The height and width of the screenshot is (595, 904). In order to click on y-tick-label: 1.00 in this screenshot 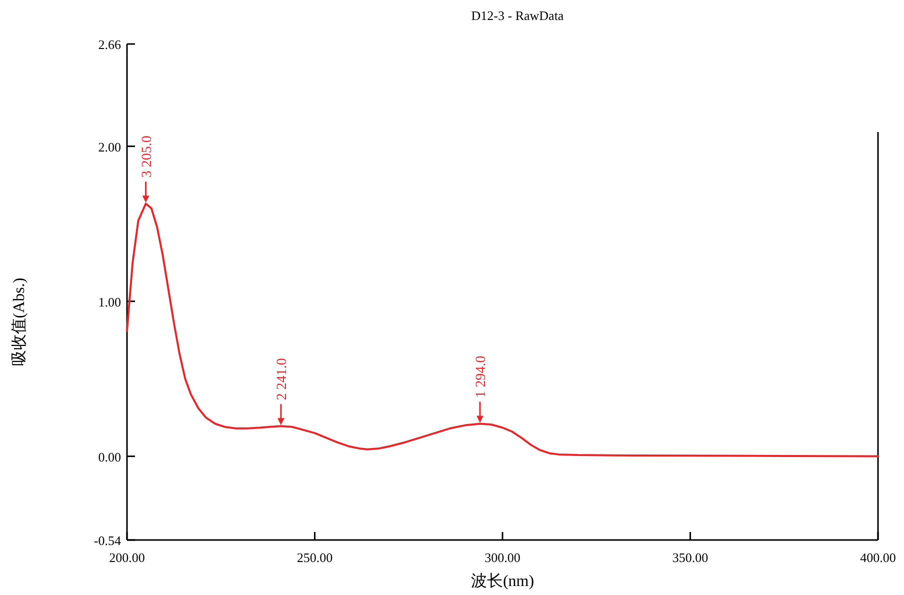, I will do `click(109, 302)`.